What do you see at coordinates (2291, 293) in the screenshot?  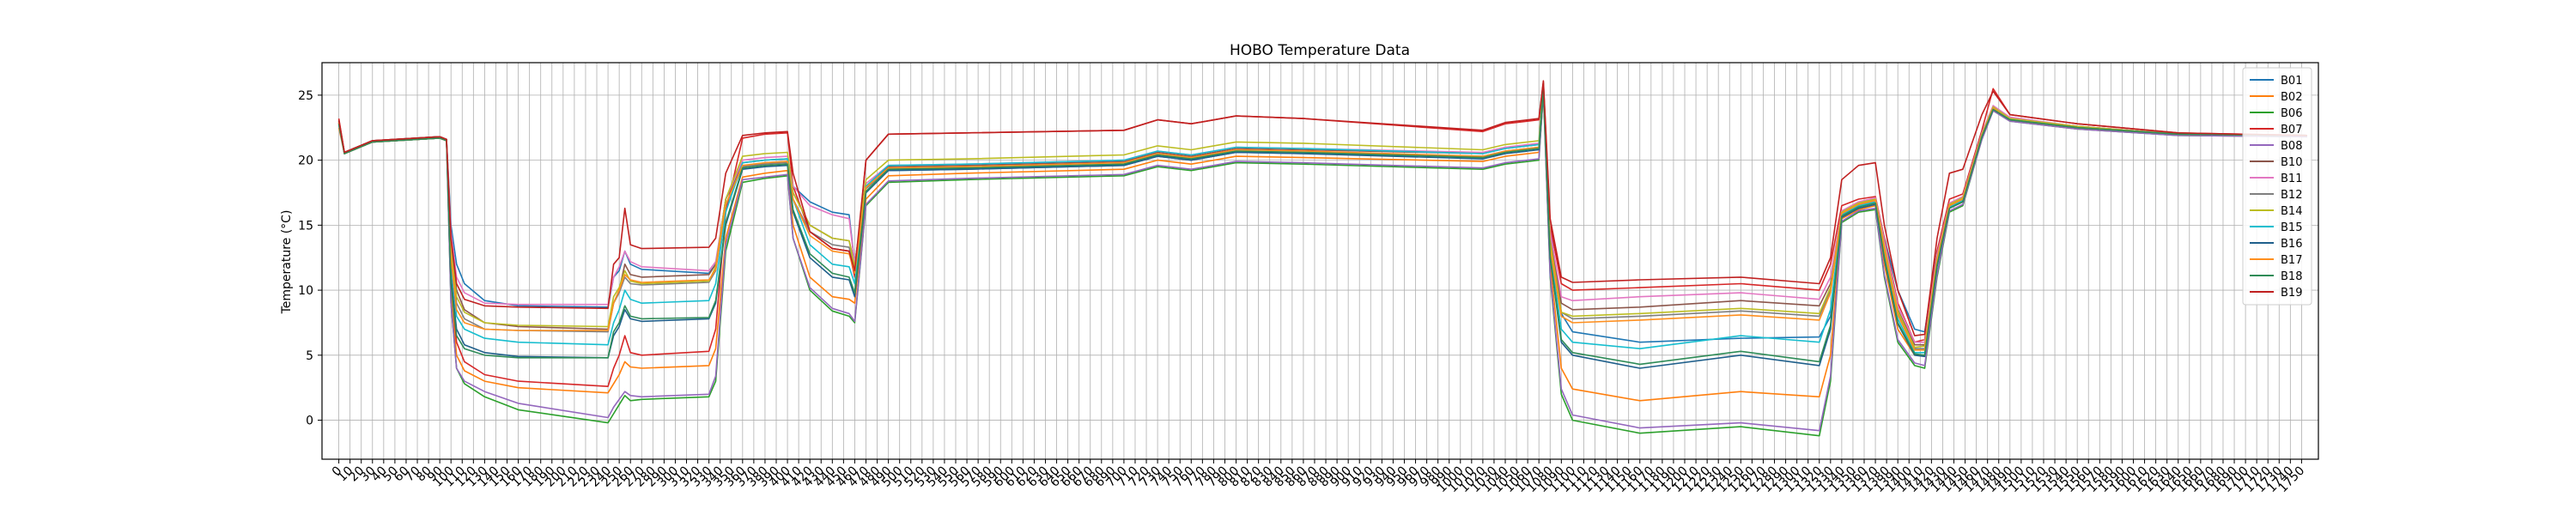 I see `legend-entry: B19` at bounding box center [2291, 293].